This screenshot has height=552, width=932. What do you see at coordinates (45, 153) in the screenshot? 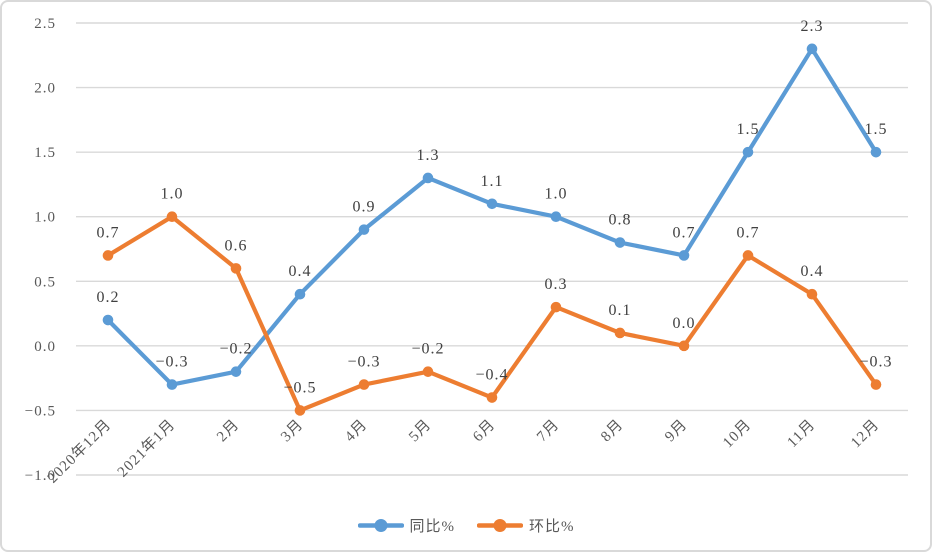
I see `y-tick-label: 1.5` at bounding box center [45, 153].